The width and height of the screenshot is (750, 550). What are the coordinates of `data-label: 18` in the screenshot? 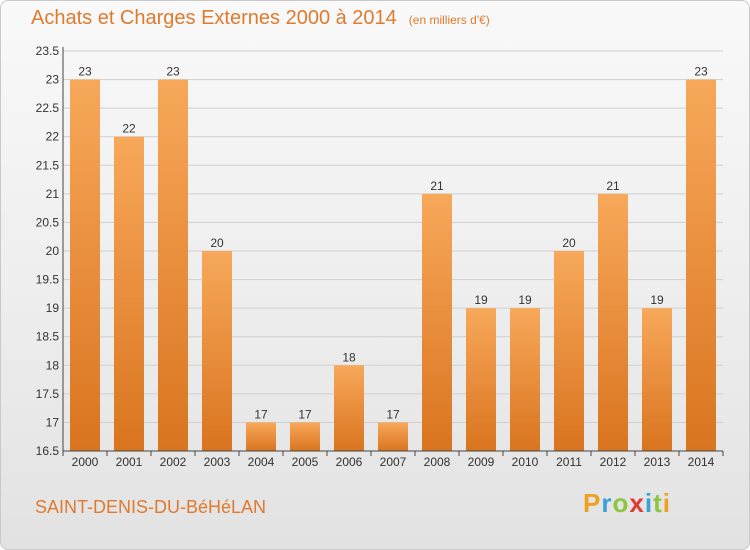 It's located at (349, 357).